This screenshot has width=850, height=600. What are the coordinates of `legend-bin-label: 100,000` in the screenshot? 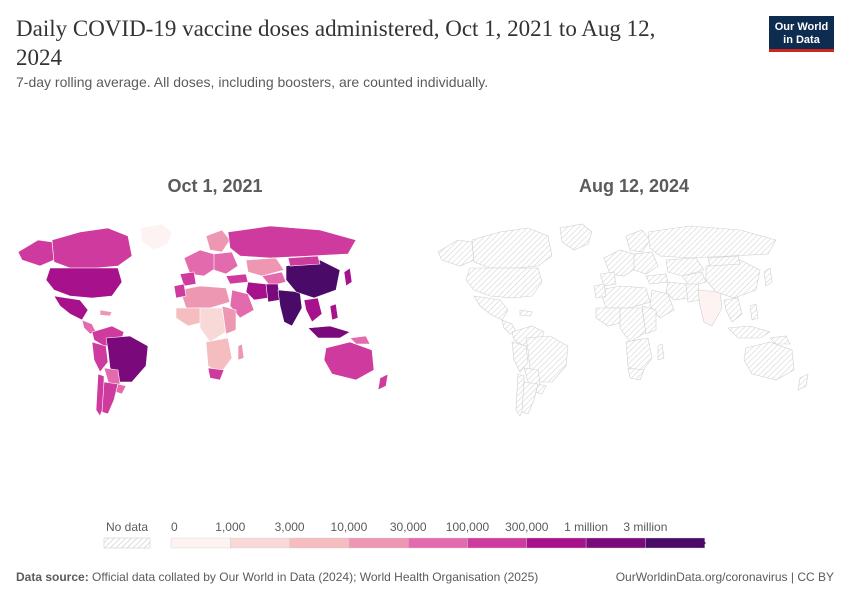 It's located at (468, 527).